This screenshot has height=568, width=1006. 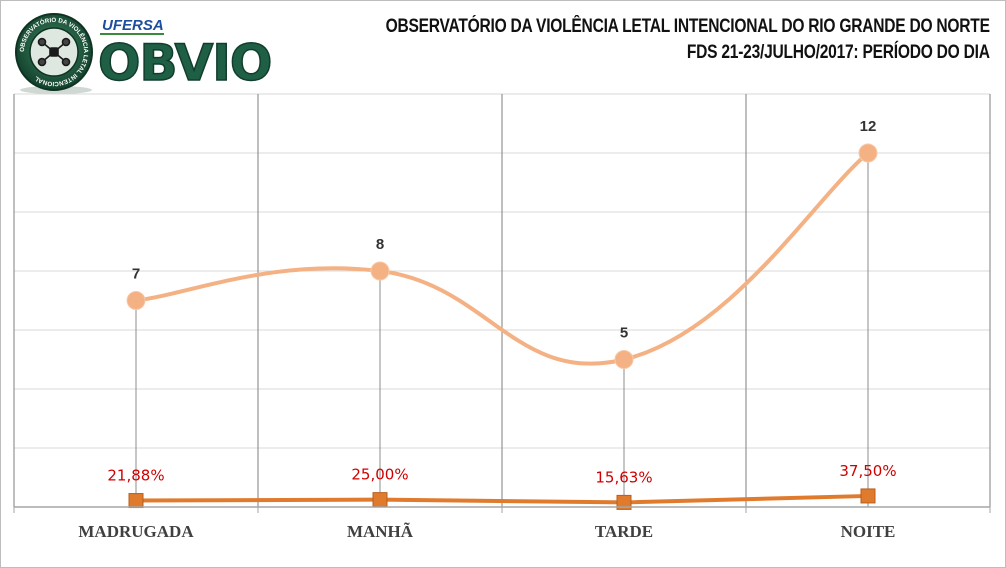 I want to click on percent-data-label: 21,88%, so click(x=135, y=476).